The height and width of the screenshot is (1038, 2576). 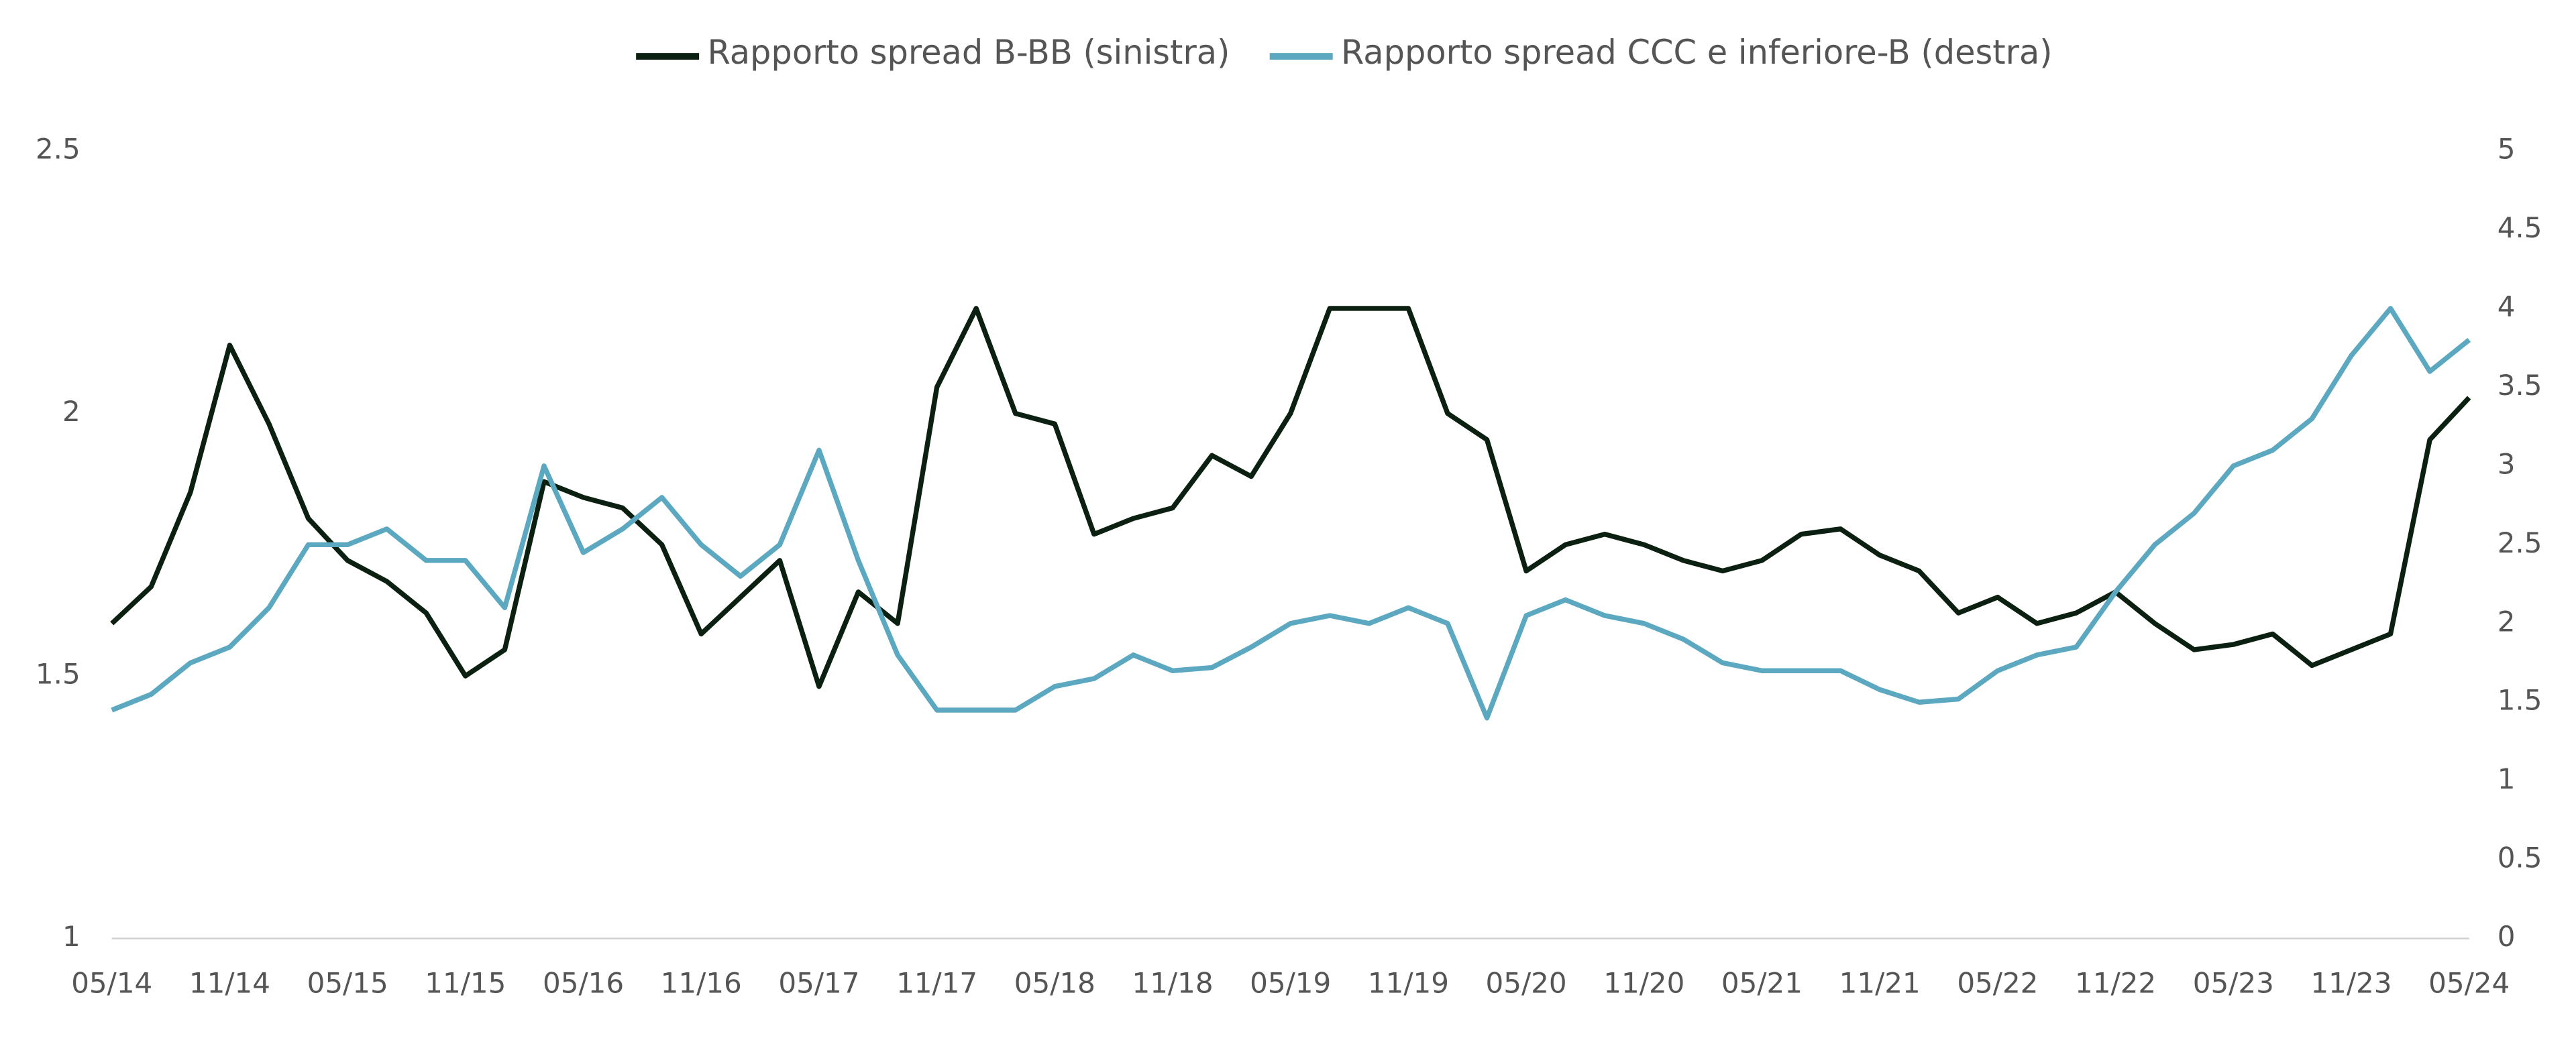 What do you see at coordinates (583, 982) in the screenshot?
I see `x-tick-label: 05/16` at bounding box center [583, 982].